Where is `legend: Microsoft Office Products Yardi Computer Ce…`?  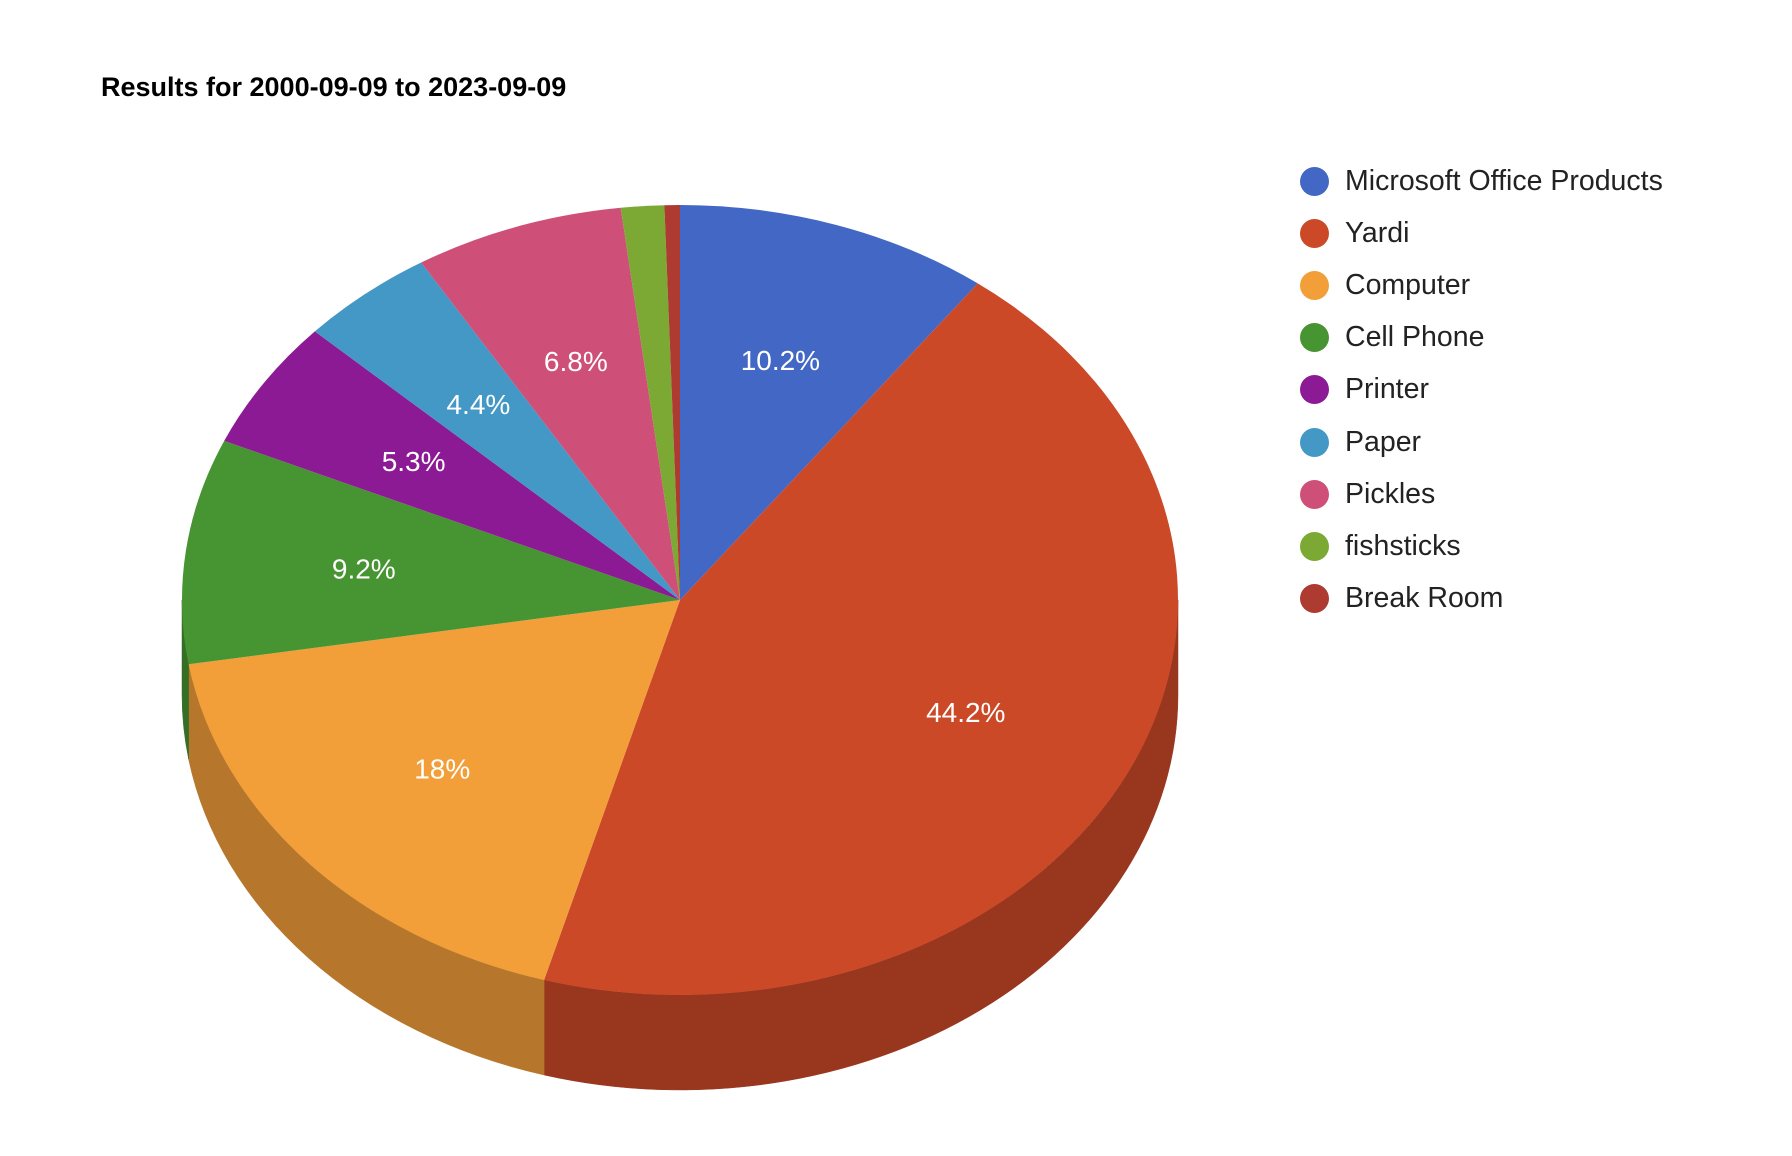 legend: Microsoft Office Products Yardi Computer Ce… is located at coordinates (1481, 390).